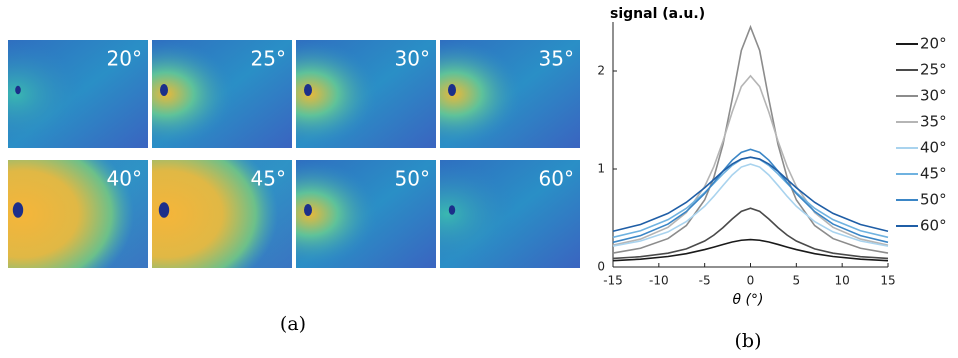 This screenshot has width=958, height=358. I want to click on image-label: 50°, so click(412, 179).